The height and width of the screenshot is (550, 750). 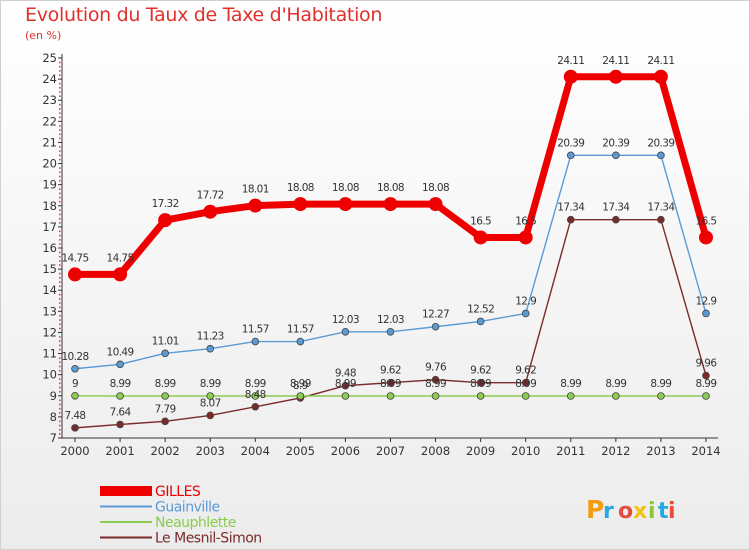 I want to click on y-tick-label: 8, so click(x=53, y=417).